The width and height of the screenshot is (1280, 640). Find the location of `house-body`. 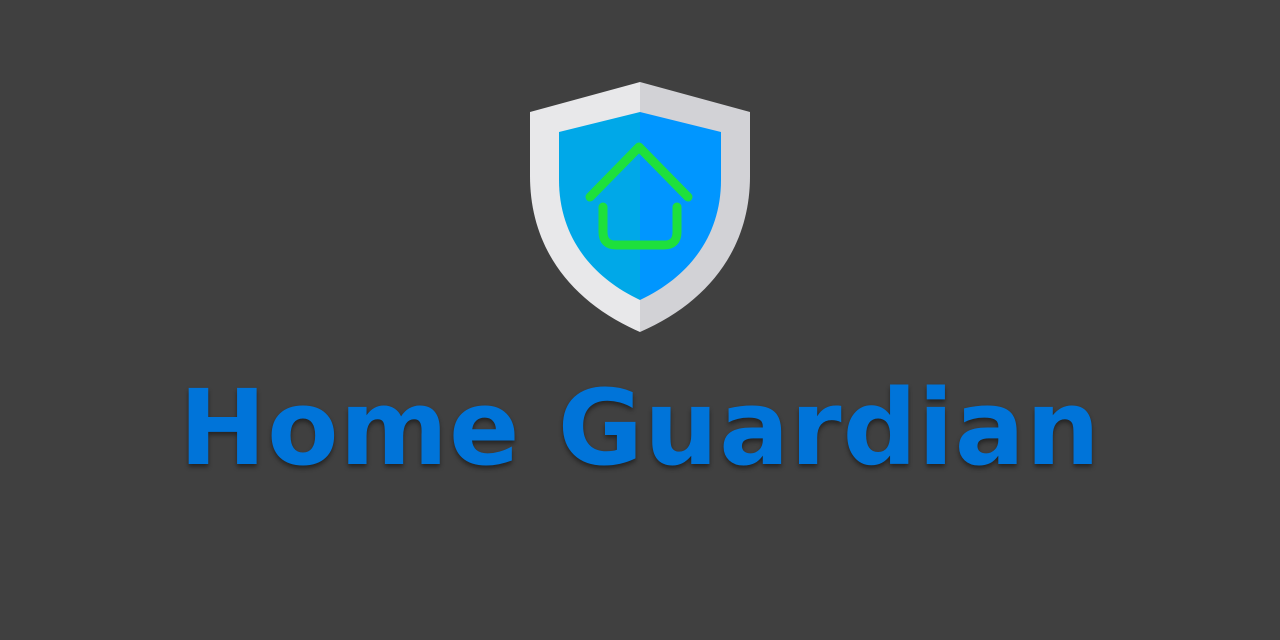

house-body is located at coordinates (640, 226).